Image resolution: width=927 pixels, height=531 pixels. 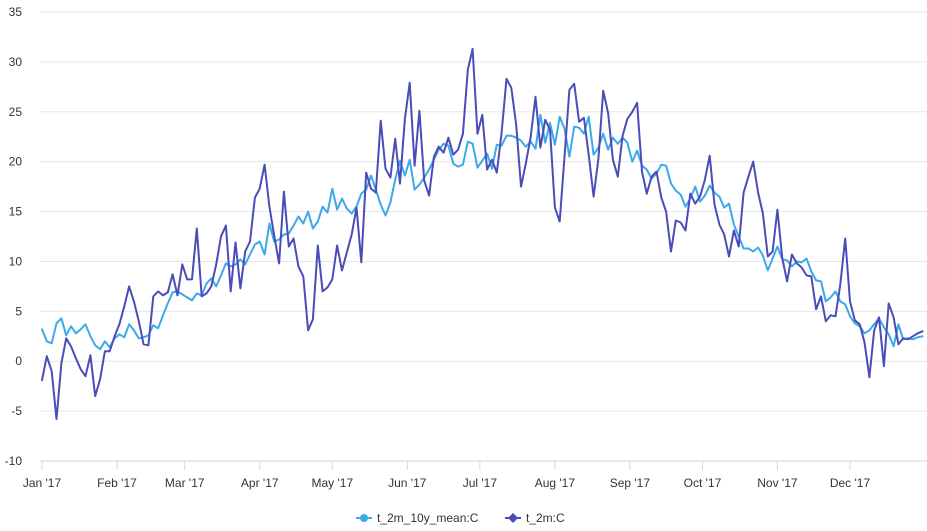 What do you see at coordinates (16, 162) in the screenshot?
I see `y-tick-label: 20` at bounding box center [16, 162].